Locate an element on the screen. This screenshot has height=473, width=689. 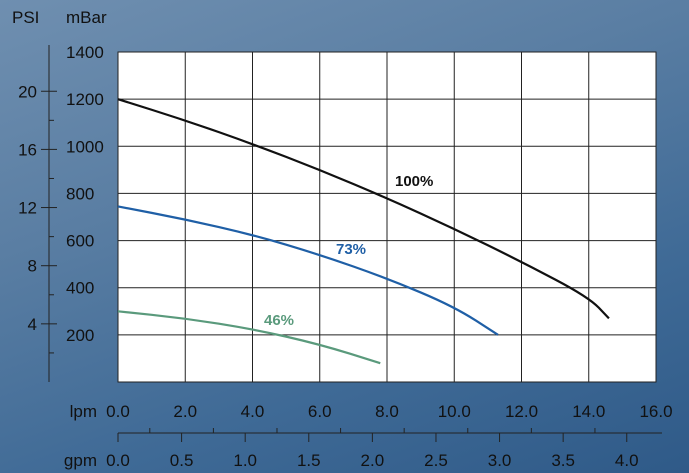
mbar-tick-label: 1200 is located at coordinates (85, 99).